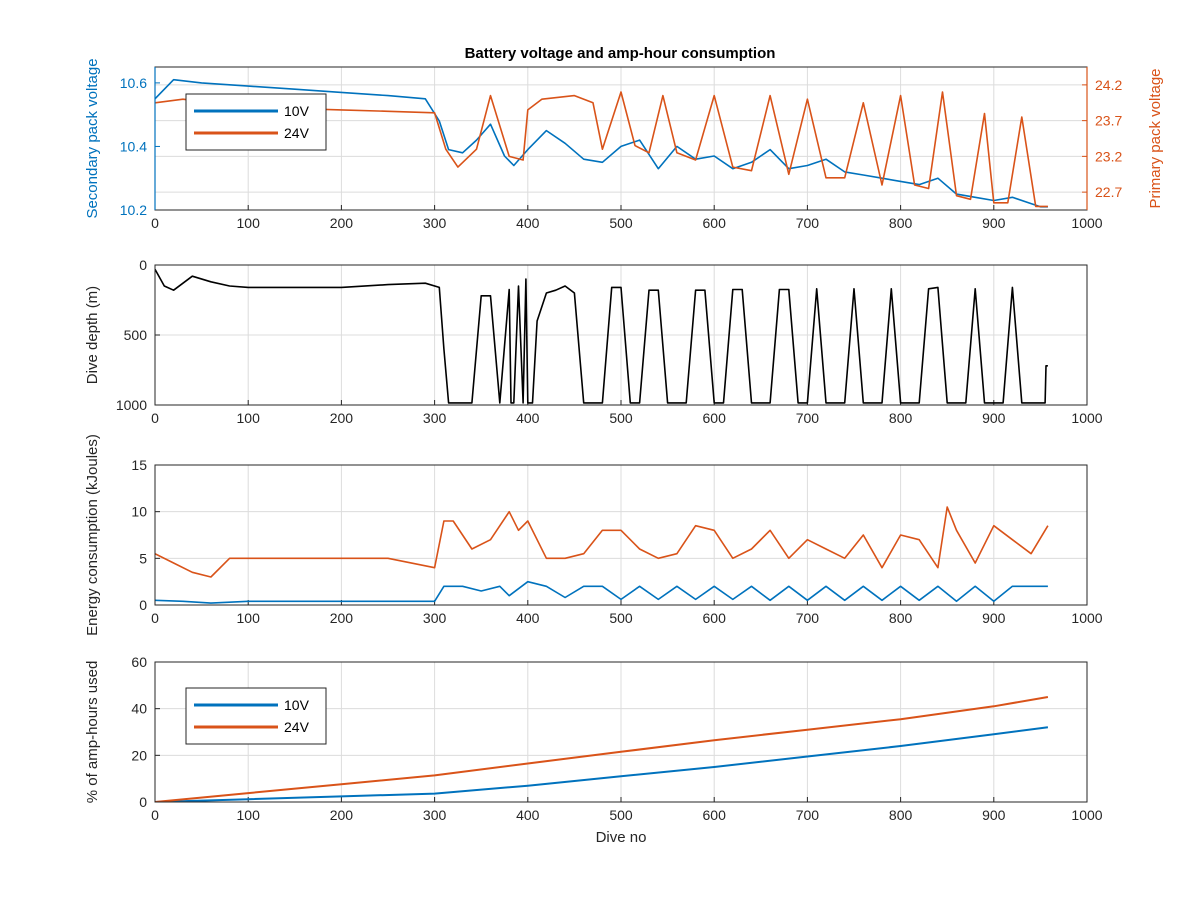  What do you see at coordinates (136, 335) in the screenshot?
I see `y-tick-label: 500` at bounding box center [136, 335].